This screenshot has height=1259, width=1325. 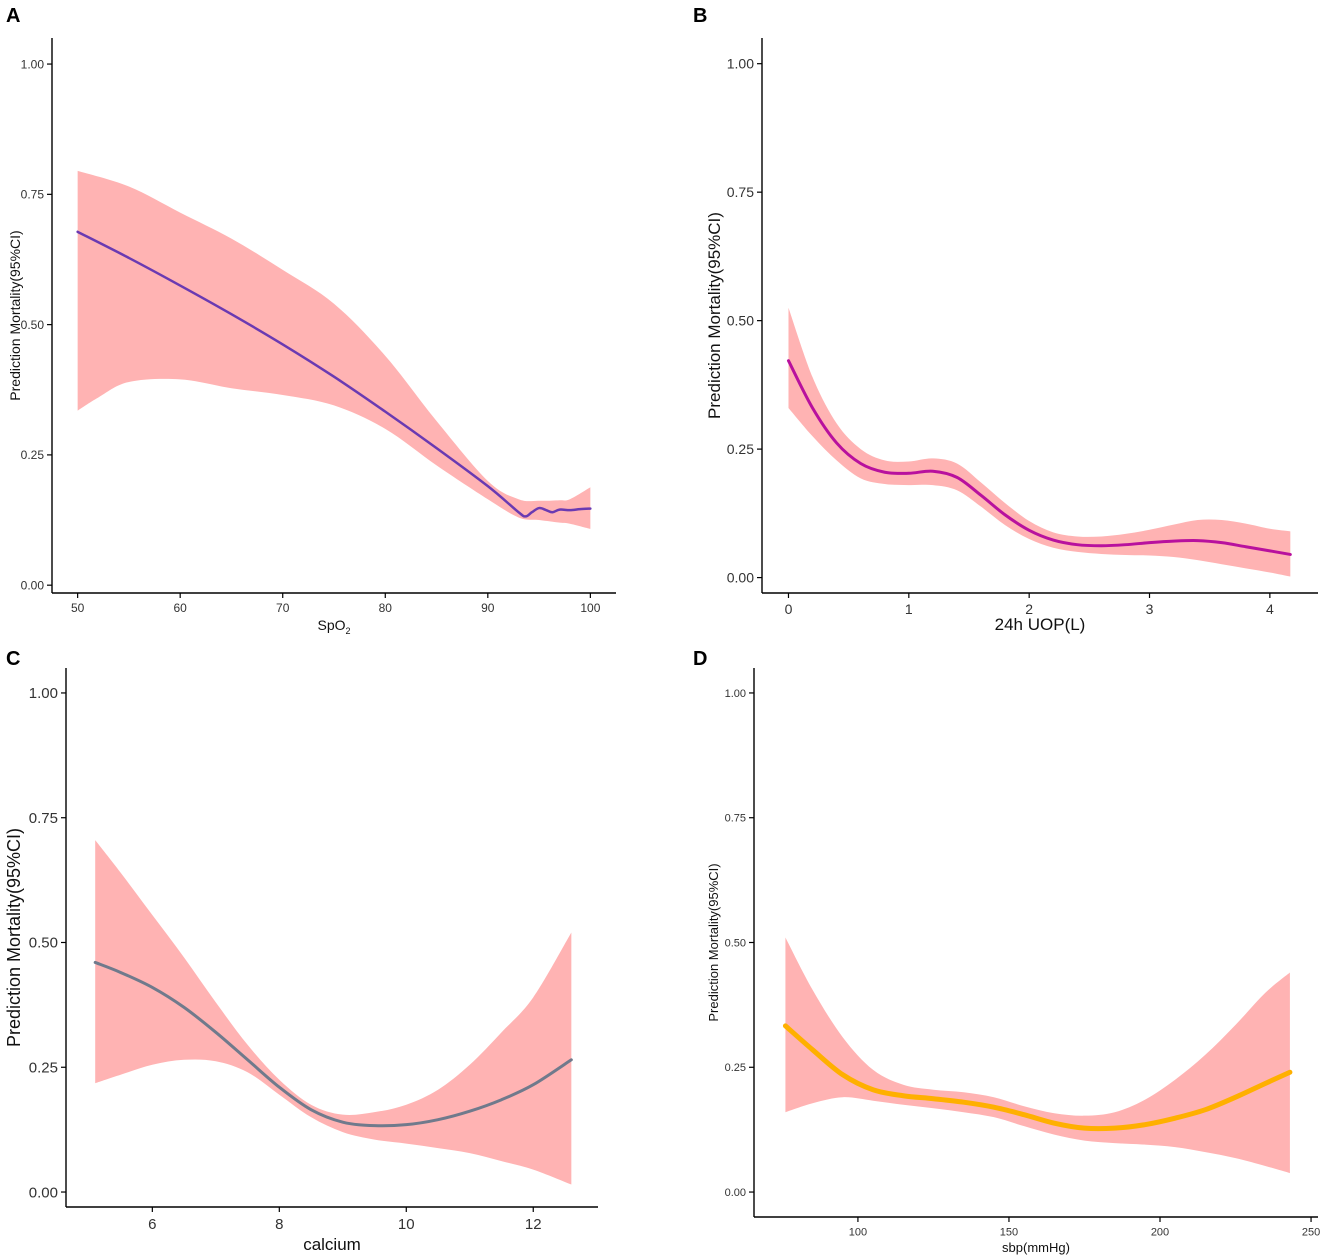 I want to click on x-tick-label: 80, so click(x=386, y=608).